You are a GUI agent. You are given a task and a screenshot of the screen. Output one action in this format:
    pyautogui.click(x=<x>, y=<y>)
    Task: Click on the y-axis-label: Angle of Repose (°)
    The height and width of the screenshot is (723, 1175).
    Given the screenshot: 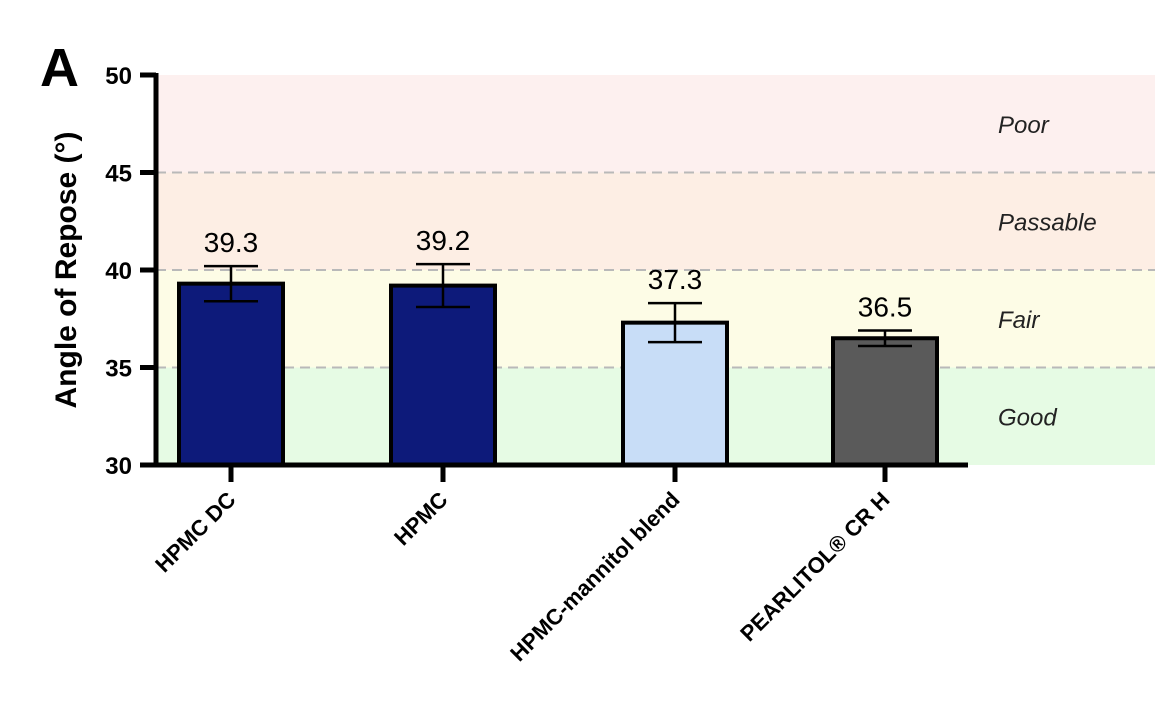 What is the action you would take?
    pyautogui.click(x=66, y=269)
    